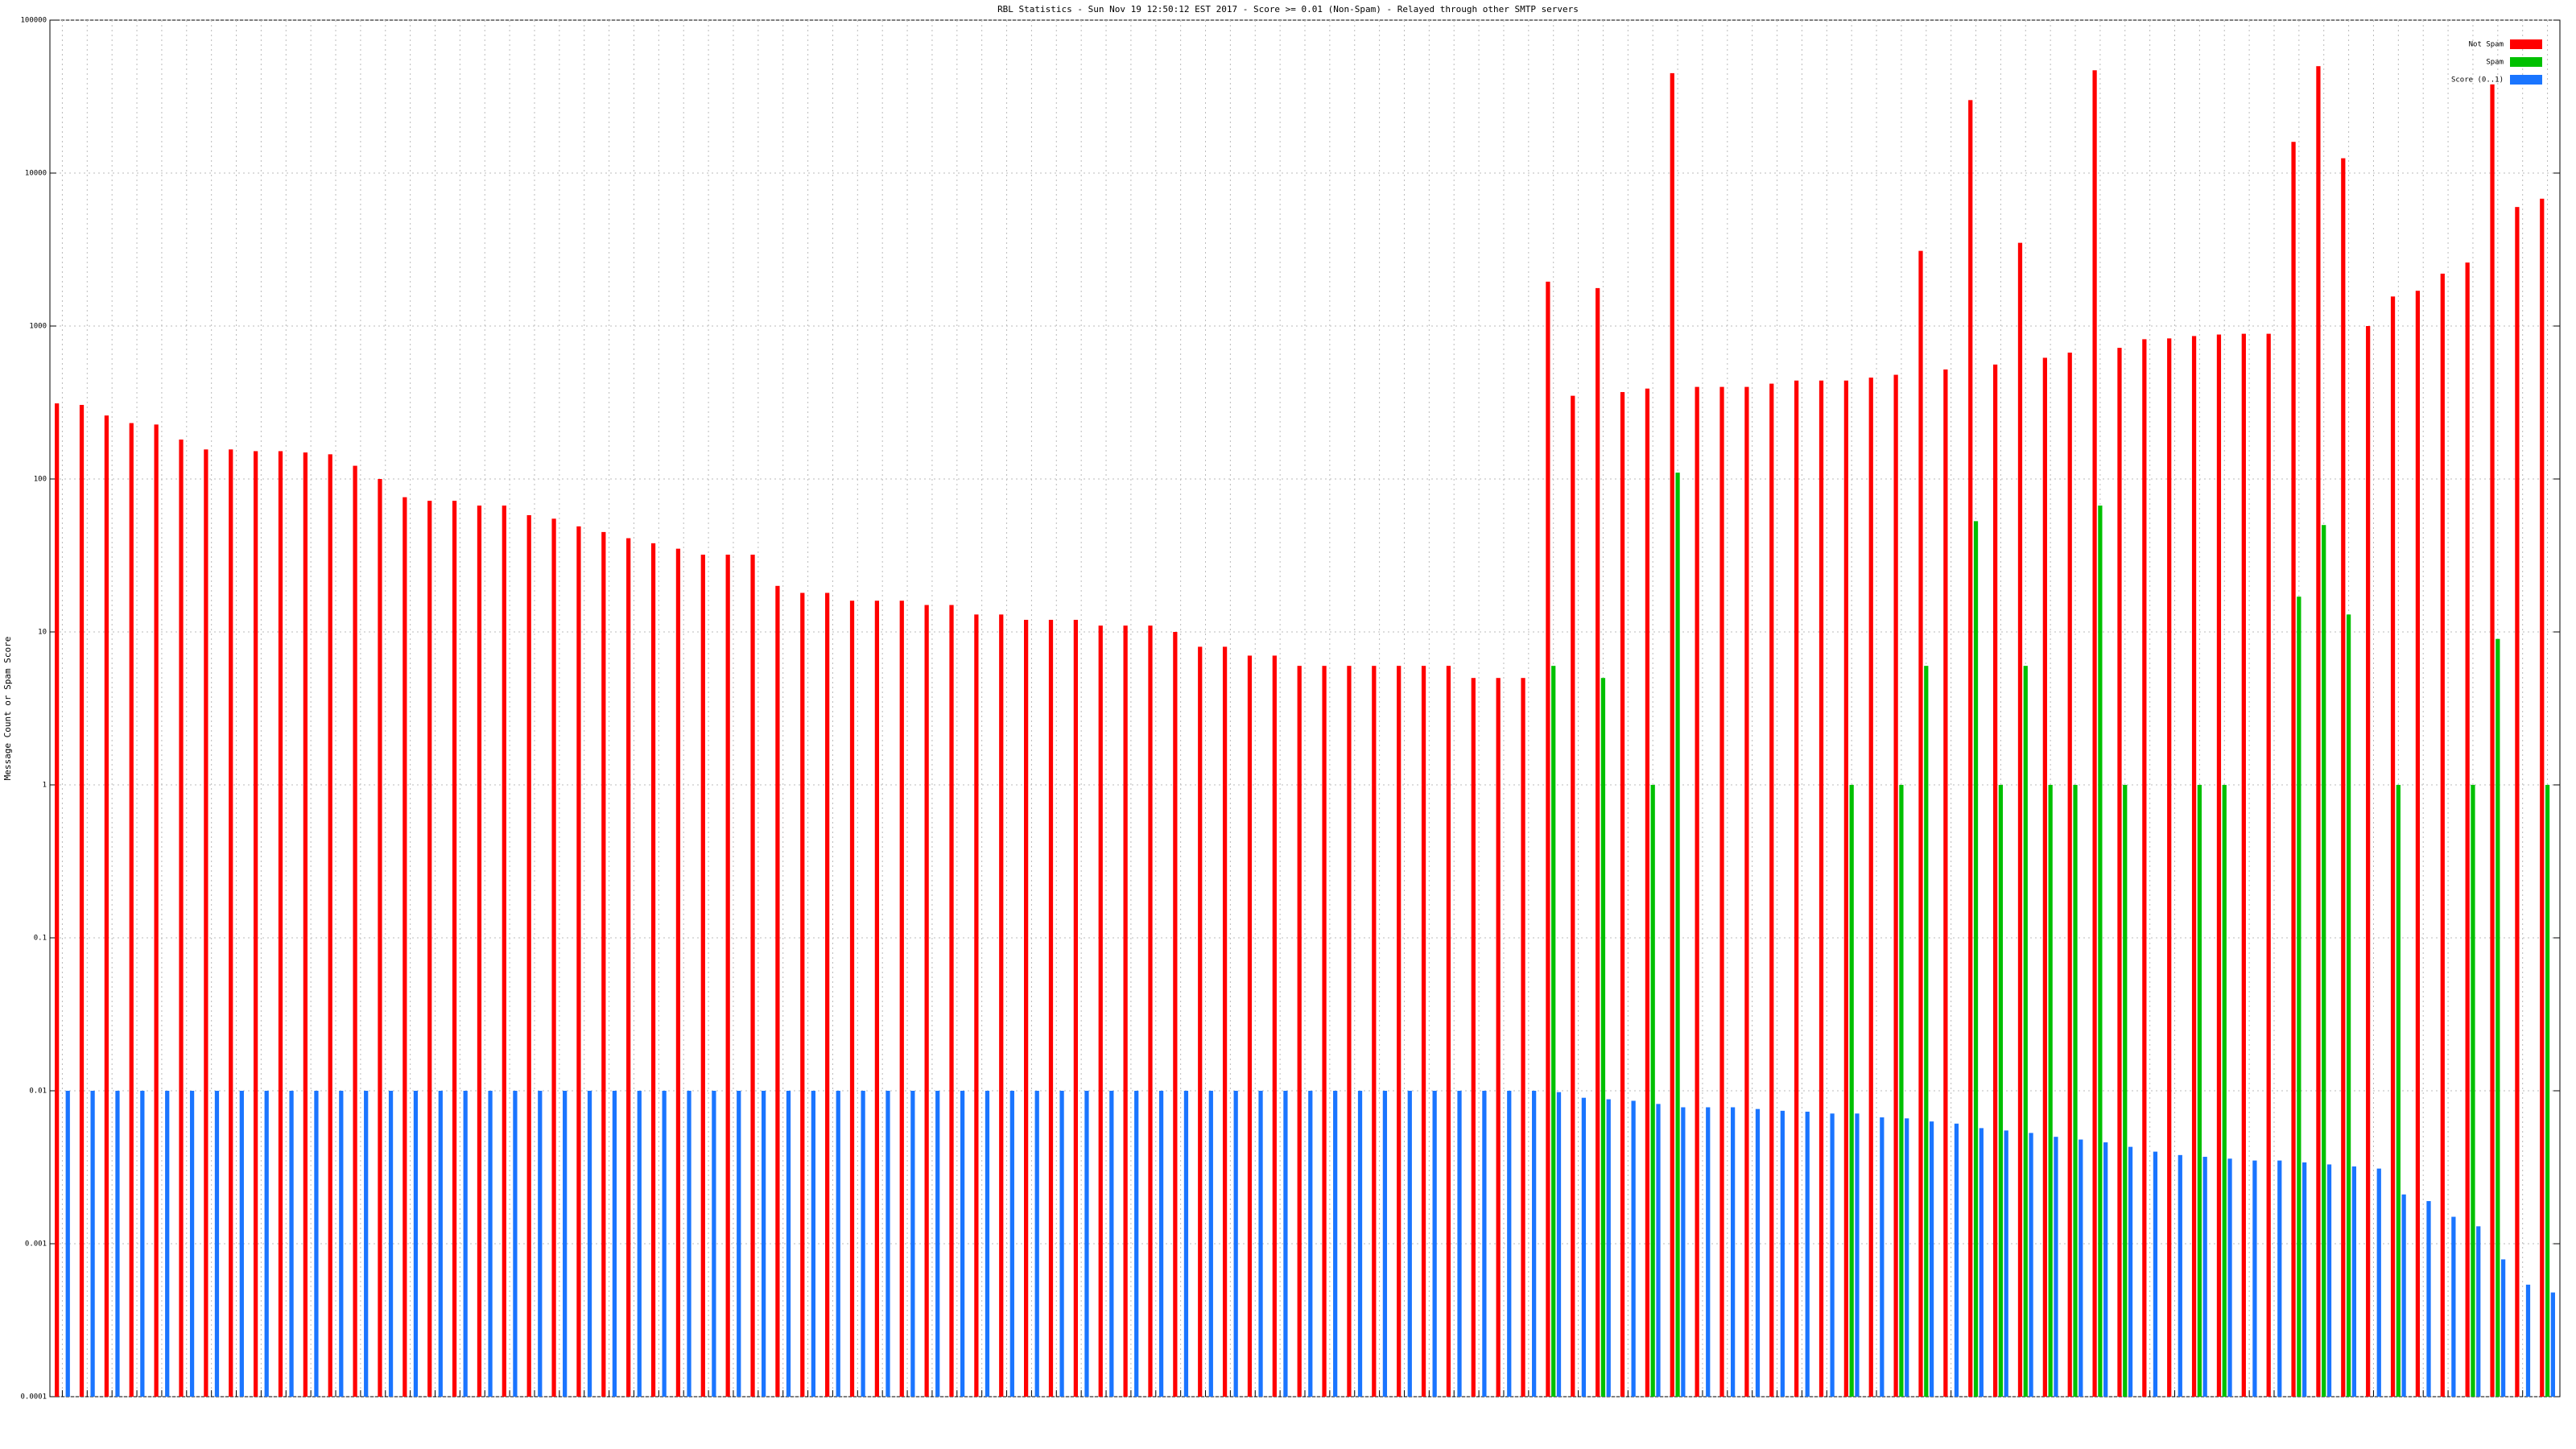  Describe the element at coordinates (36, 1245) in the screenshot. I see `y-tick-label: 0.001` at that location.